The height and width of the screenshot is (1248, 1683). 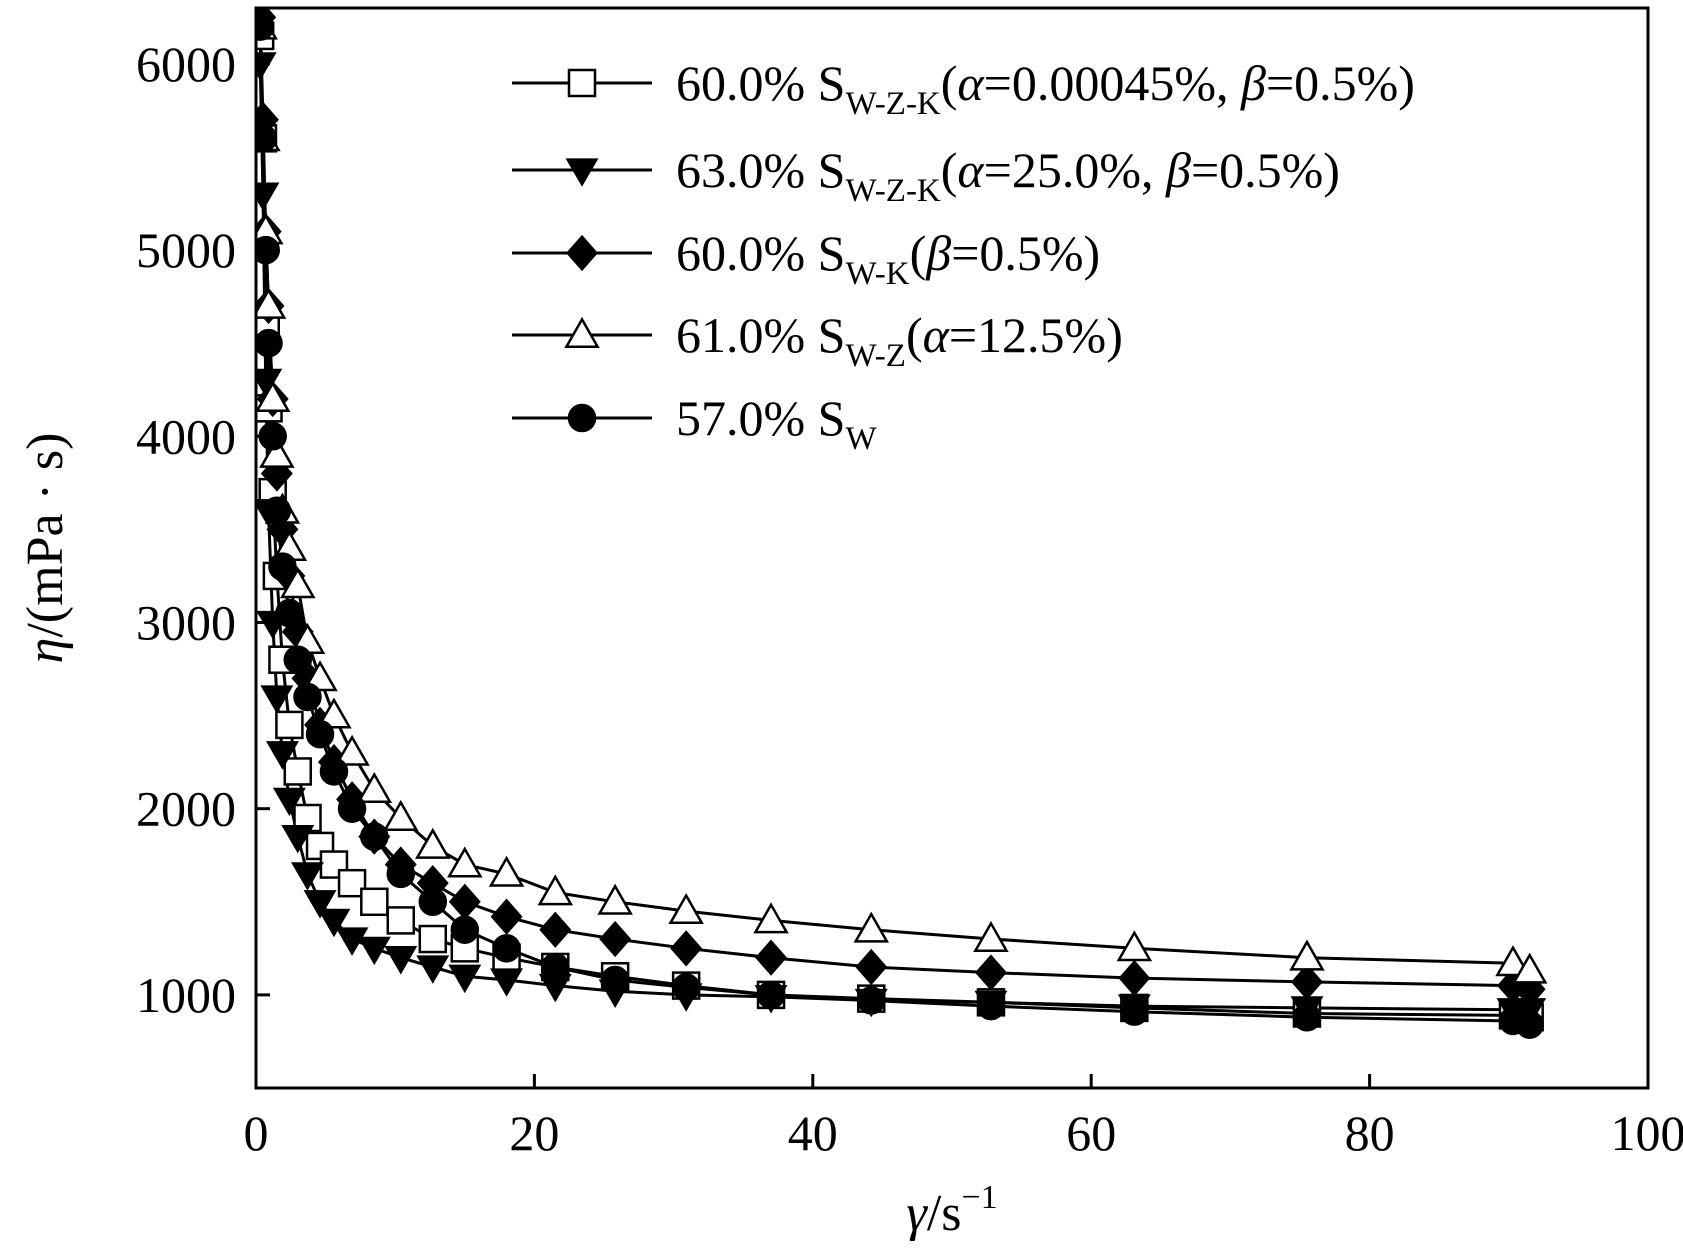 What do you see at coordinates (776, 423) in the screenshot?
I see `legend-label: 57.0% SW` at bounding box center [776, 423].